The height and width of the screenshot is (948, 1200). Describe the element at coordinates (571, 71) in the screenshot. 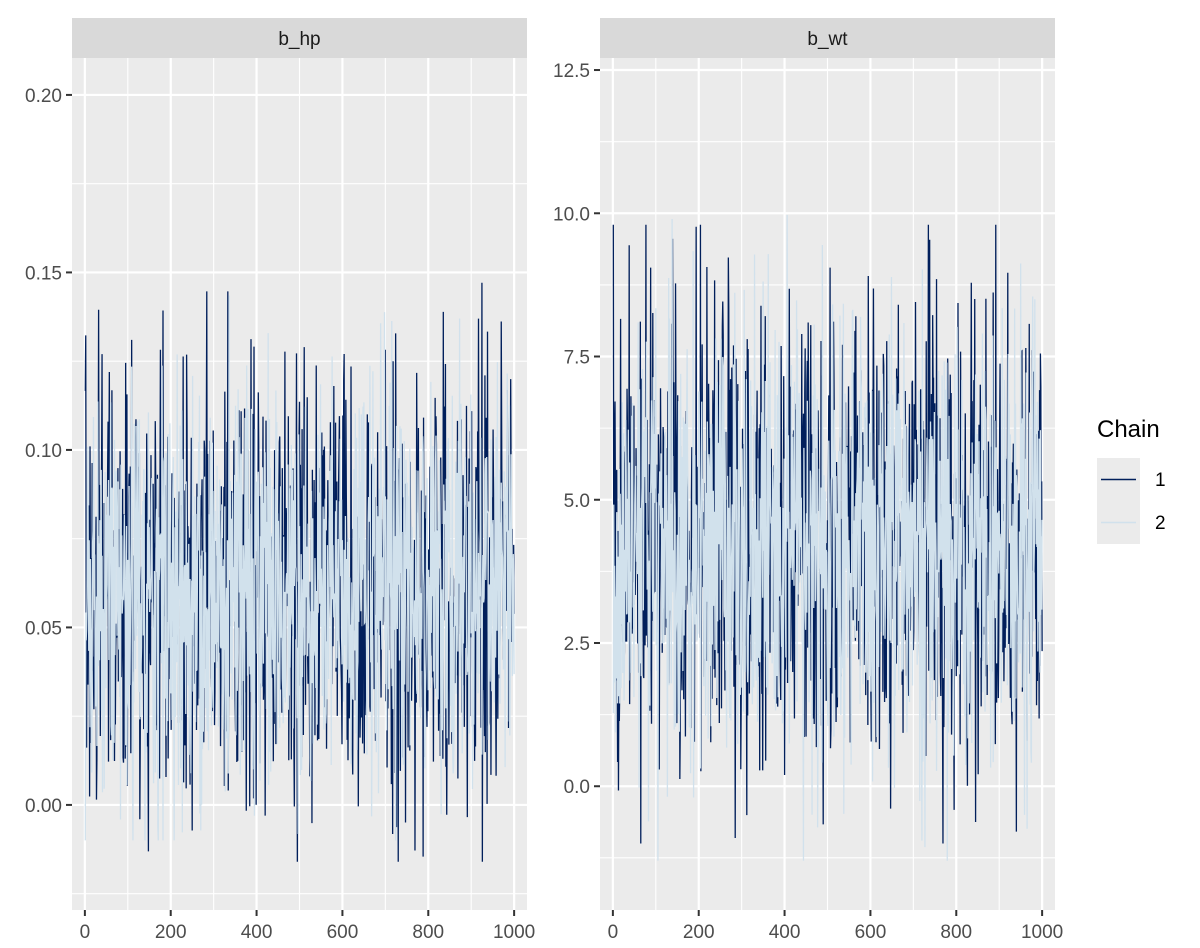

I see `y-tick-label: 12.5` at that location.